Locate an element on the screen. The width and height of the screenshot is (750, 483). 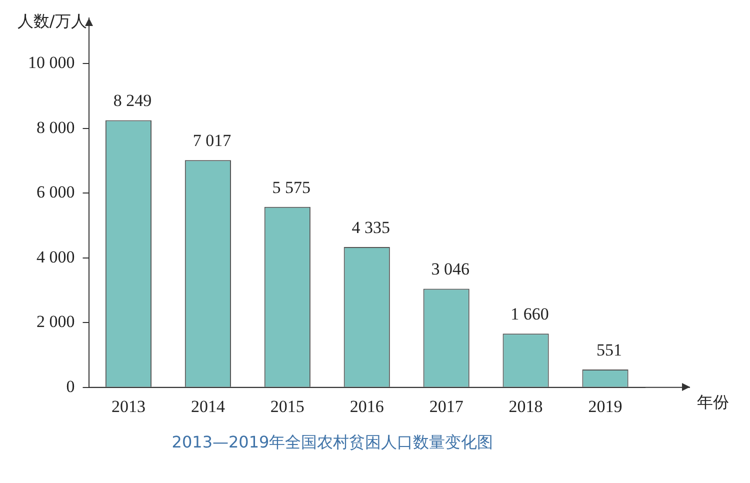
x-tick-label: 2016 is located at coordinates (367, 406).